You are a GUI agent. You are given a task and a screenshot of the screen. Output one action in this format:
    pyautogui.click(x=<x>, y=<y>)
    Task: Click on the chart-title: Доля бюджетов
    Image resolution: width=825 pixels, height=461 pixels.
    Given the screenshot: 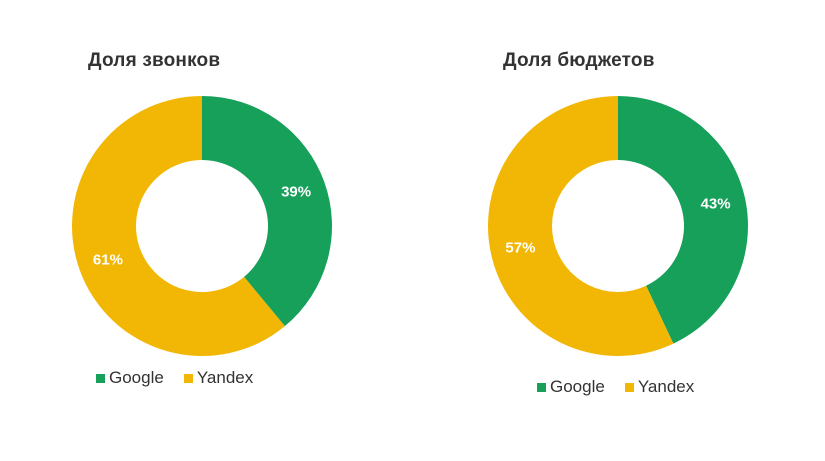 What is the action you would take?
    pyautogui.click(x=579, y=60)
    